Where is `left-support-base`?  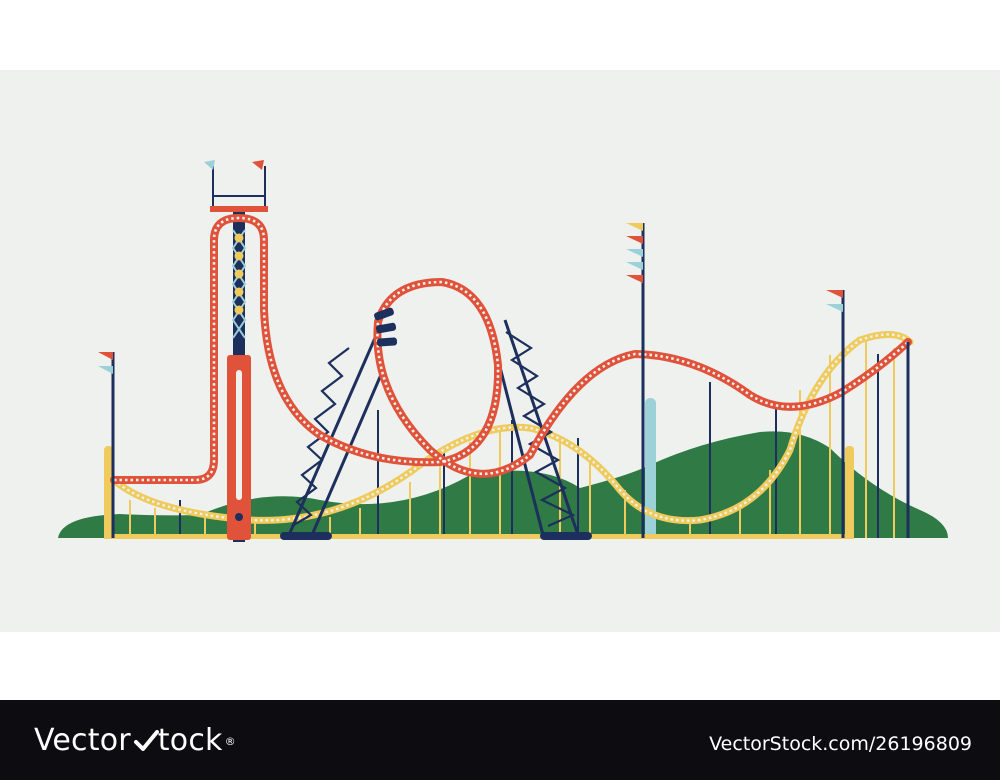
left-support-base is located at coordinates (306, 536).